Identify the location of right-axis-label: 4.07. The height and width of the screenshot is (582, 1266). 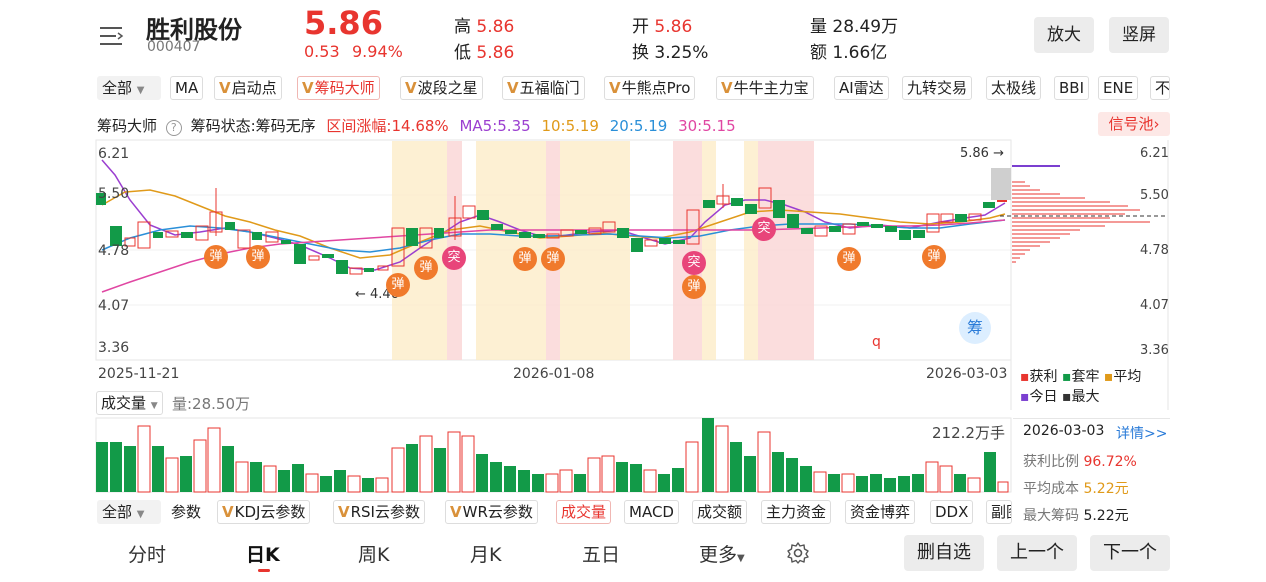
(1154, 305).